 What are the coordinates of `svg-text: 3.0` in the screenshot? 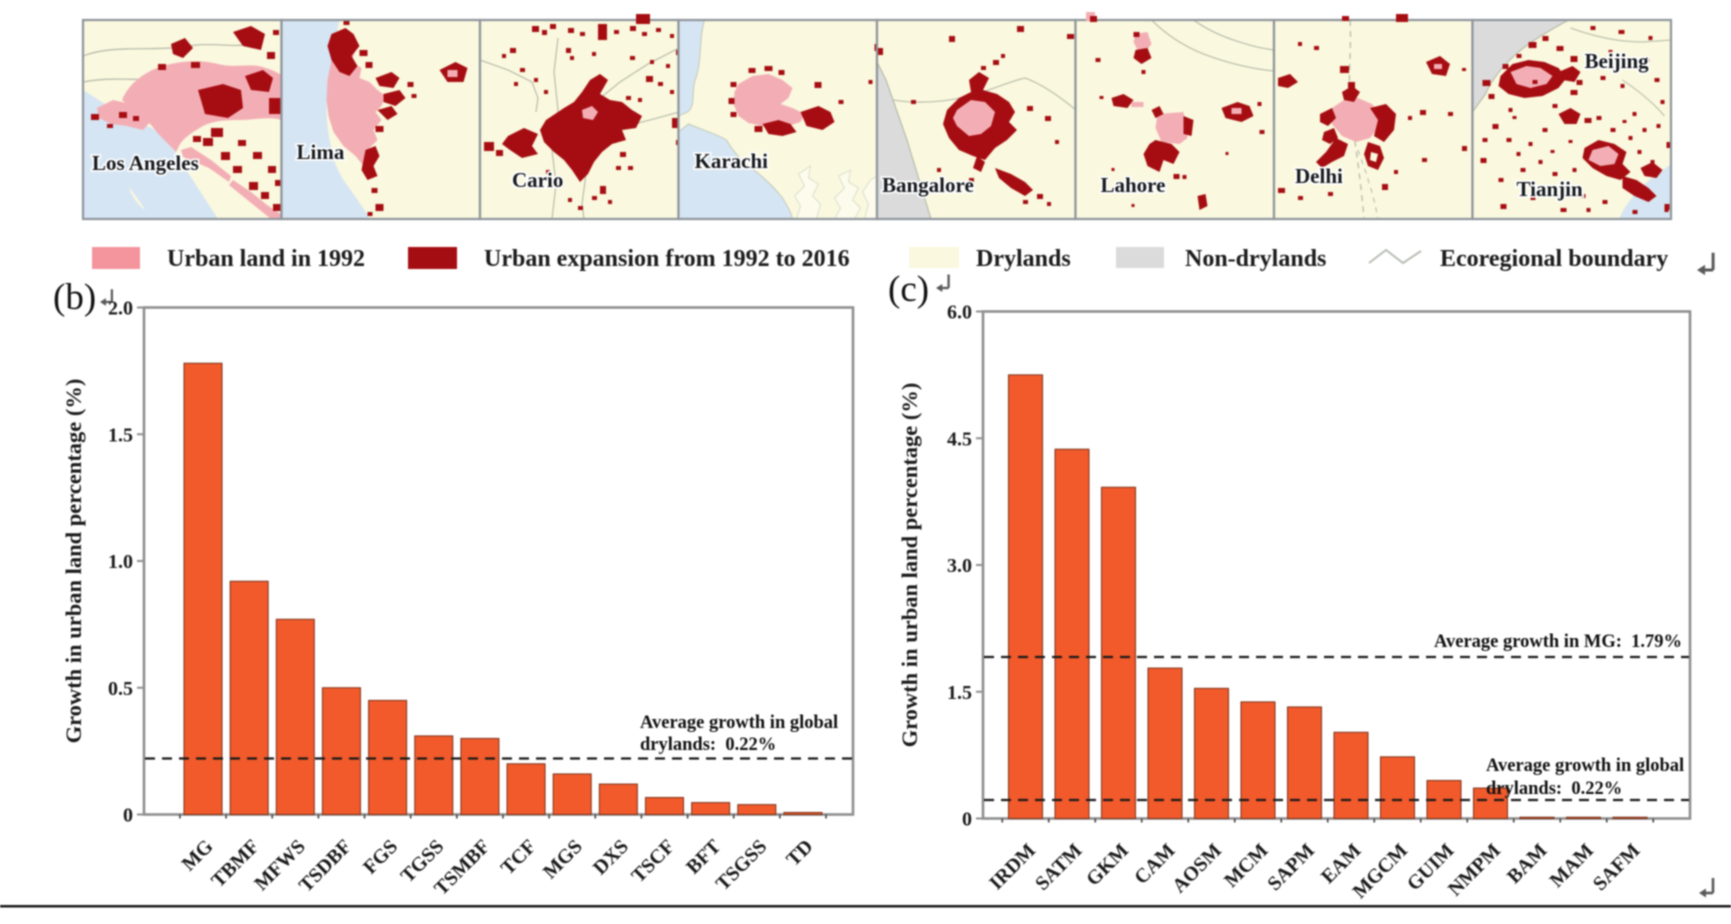 It's located at (959, 566).